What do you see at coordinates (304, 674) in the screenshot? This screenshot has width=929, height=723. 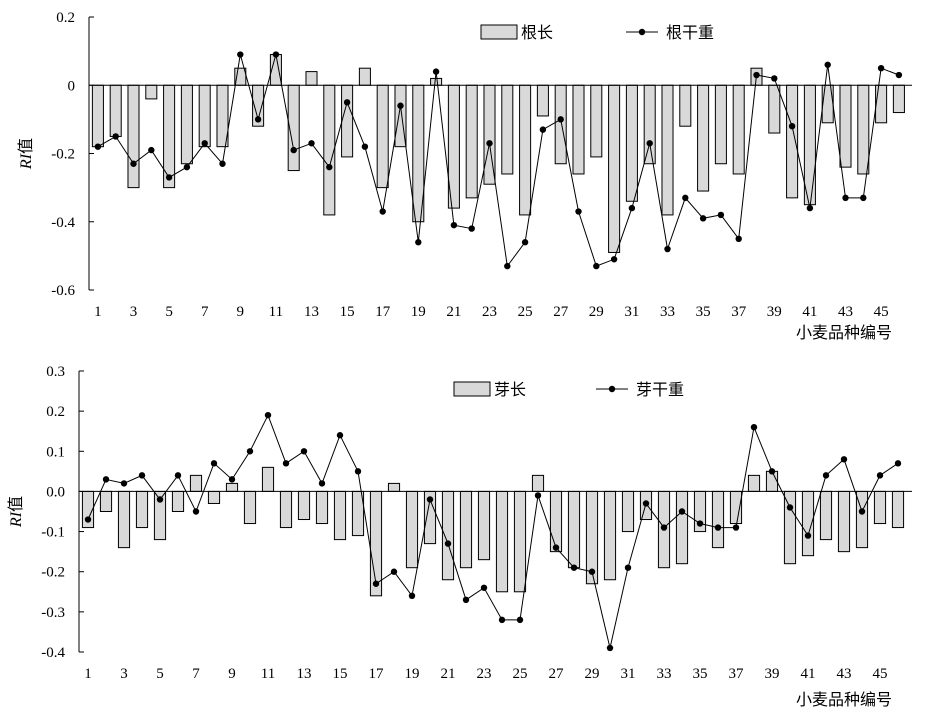 I see `x-tick-label: 13` at bounding box center [304, 674].